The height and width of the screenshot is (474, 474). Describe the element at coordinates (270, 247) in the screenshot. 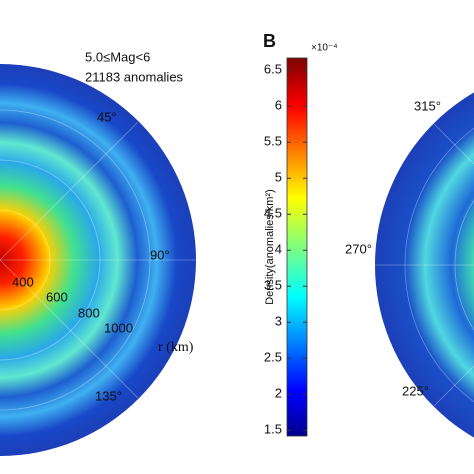

I see `colorbar-label: Density(anomalies/km²)` at that location.